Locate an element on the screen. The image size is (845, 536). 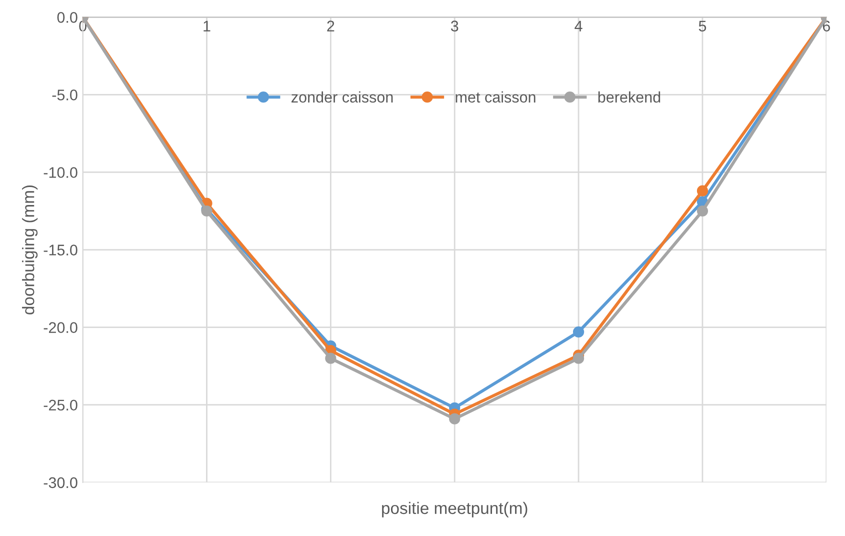
legend-label: zonder caisson is located at coordinates (342, 97).